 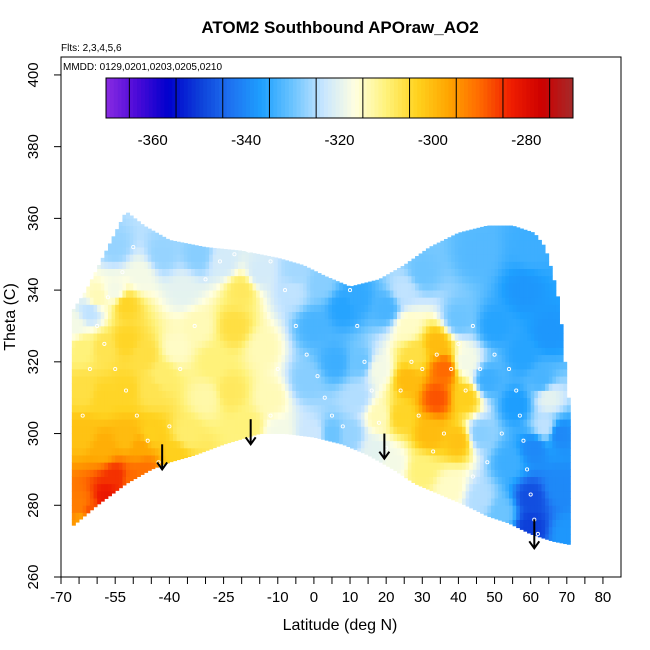 What do you see at coordinates (422, 597) in the screenshot?
I see `x-tick-label: 30` at bounding box center [422, 597].